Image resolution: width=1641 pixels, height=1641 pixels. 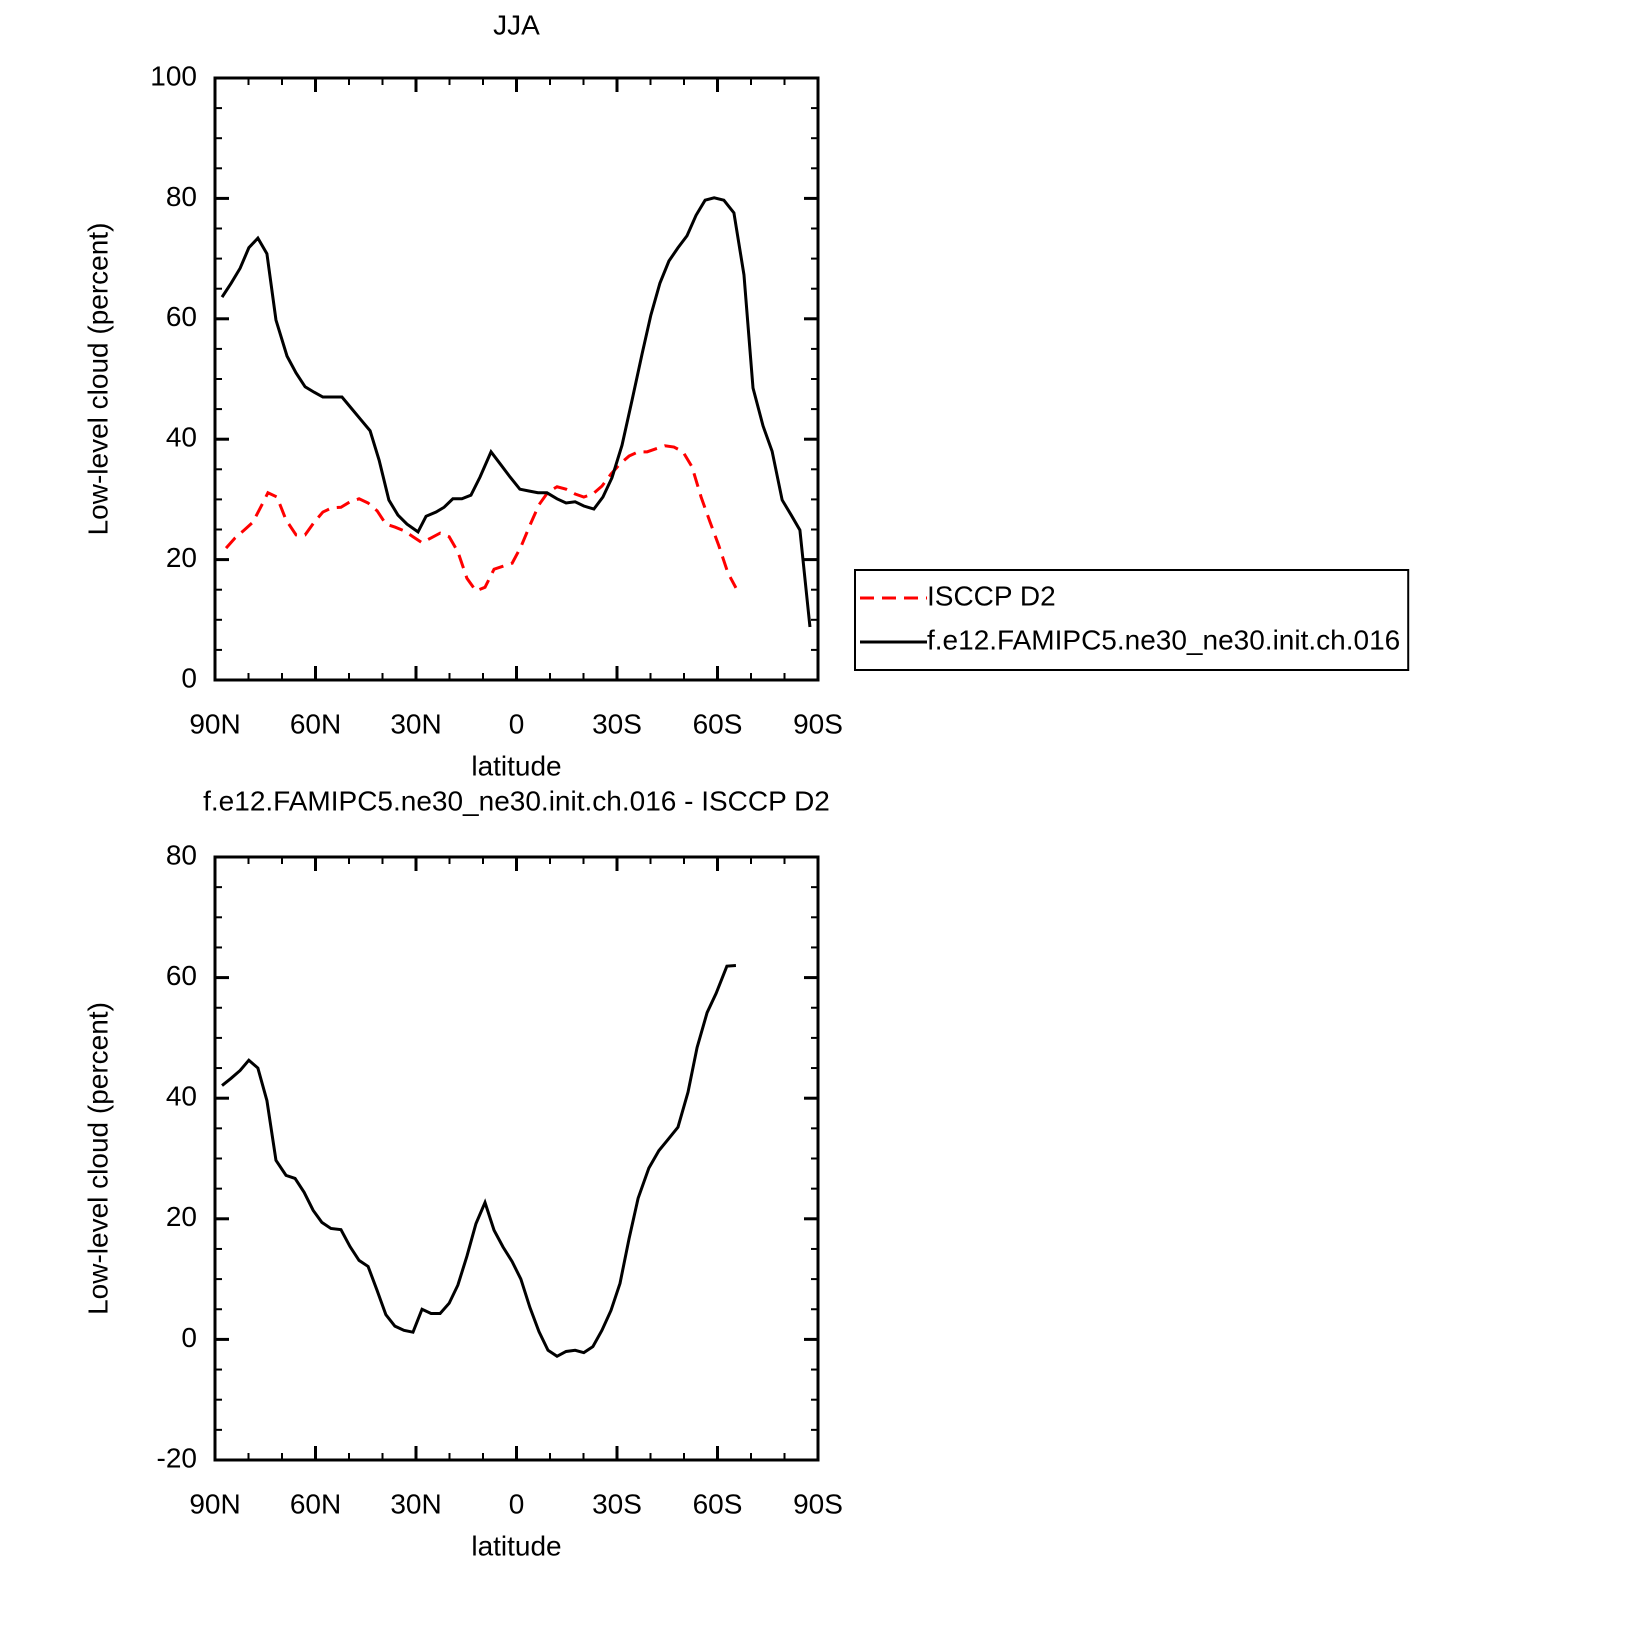 What do you see at coordinates (173, 75) in the screenshot?
I see `y-tick-label: 100` at bounding box center [173, 75].